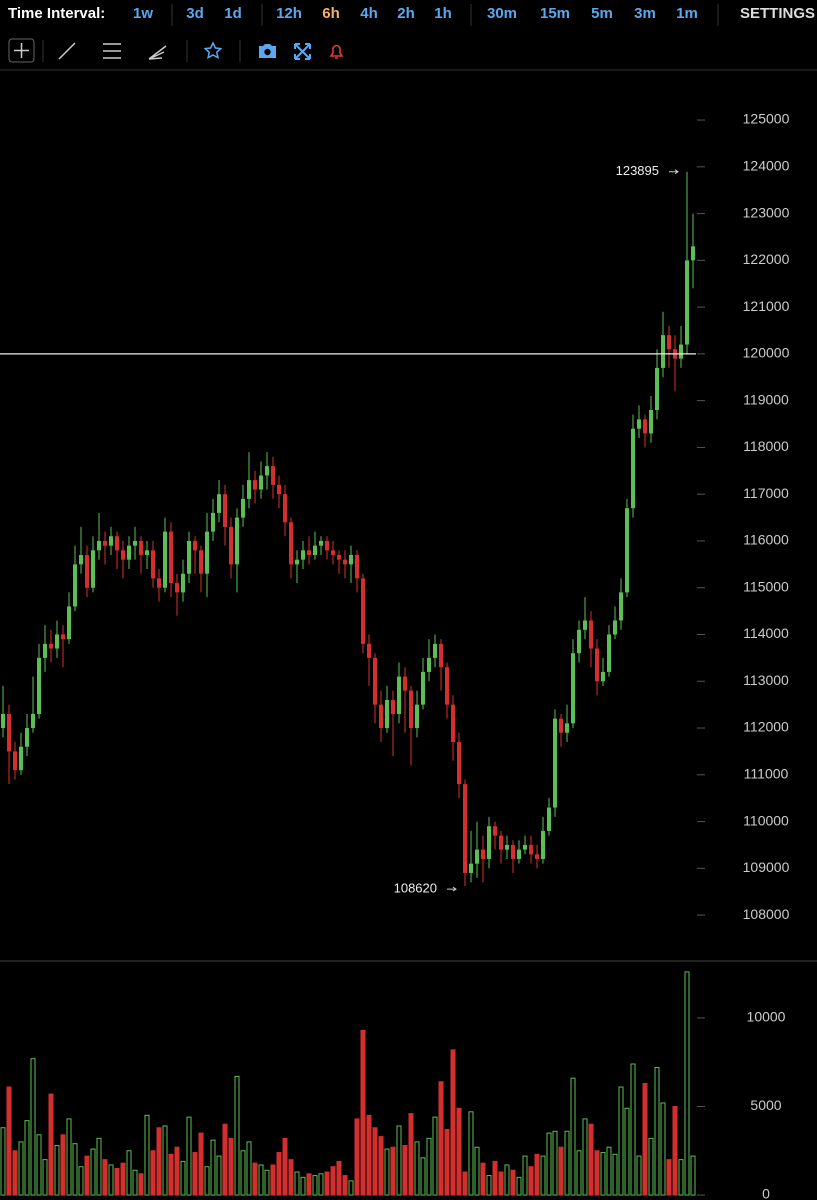  I want to click on interval-button: 30m, so click(502, 13).